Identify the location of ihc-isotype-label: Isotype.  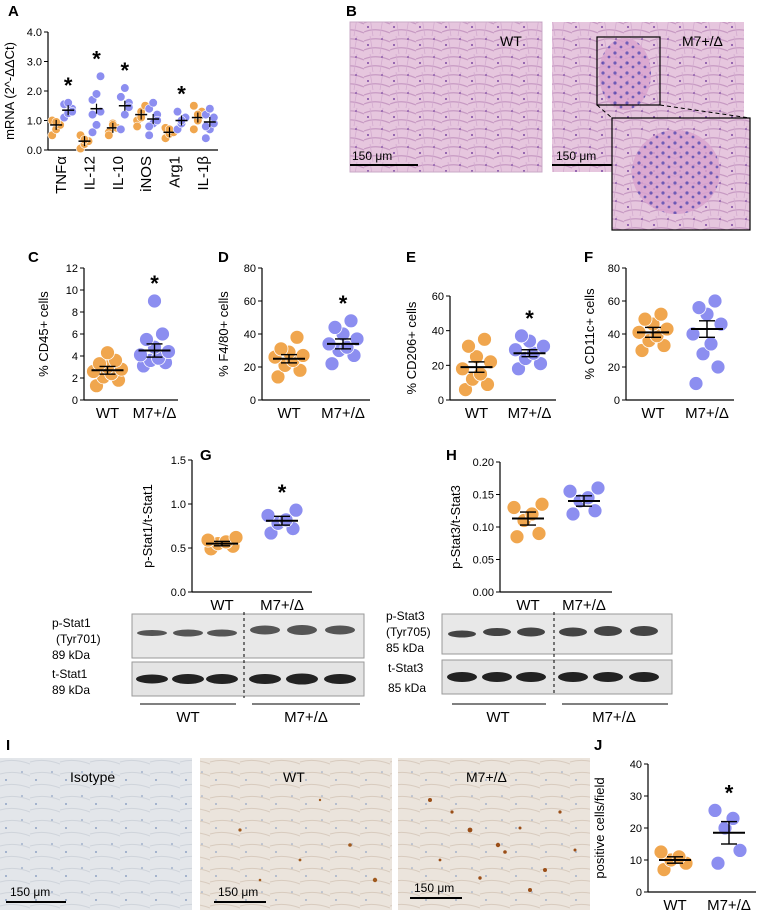
(92, 777).